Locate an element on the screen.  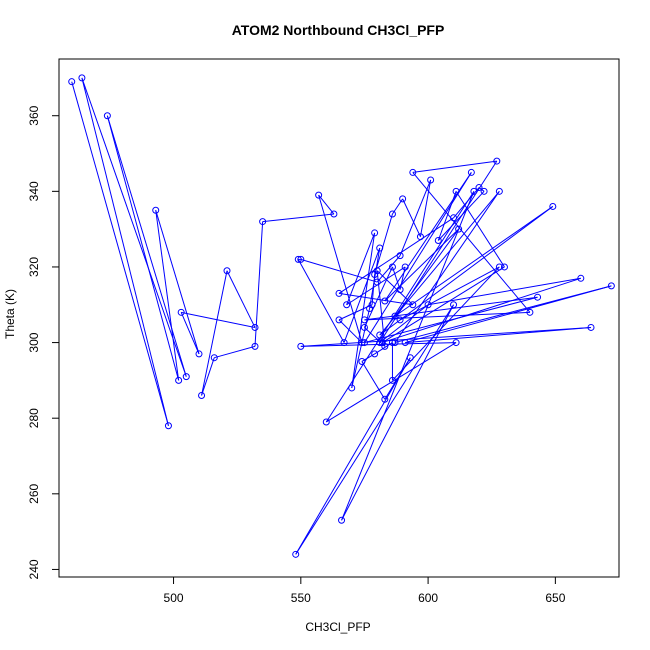
y-tick-label: 360 is located at coordinates (34, 115).